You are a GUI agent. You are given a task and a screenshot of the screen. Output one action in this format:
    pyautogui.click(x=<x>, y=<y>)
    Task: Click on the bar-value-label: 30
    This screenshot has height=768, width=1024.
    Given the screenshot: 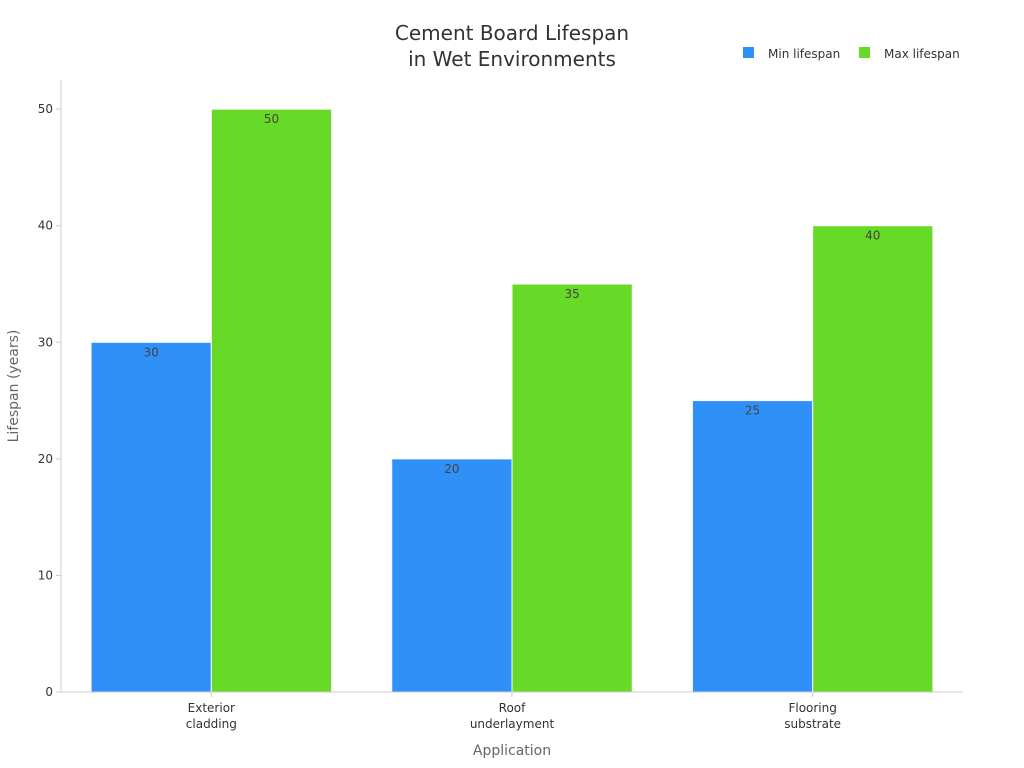 What is the action you would take?
    pyautogui.click(x=151, y=352)
    